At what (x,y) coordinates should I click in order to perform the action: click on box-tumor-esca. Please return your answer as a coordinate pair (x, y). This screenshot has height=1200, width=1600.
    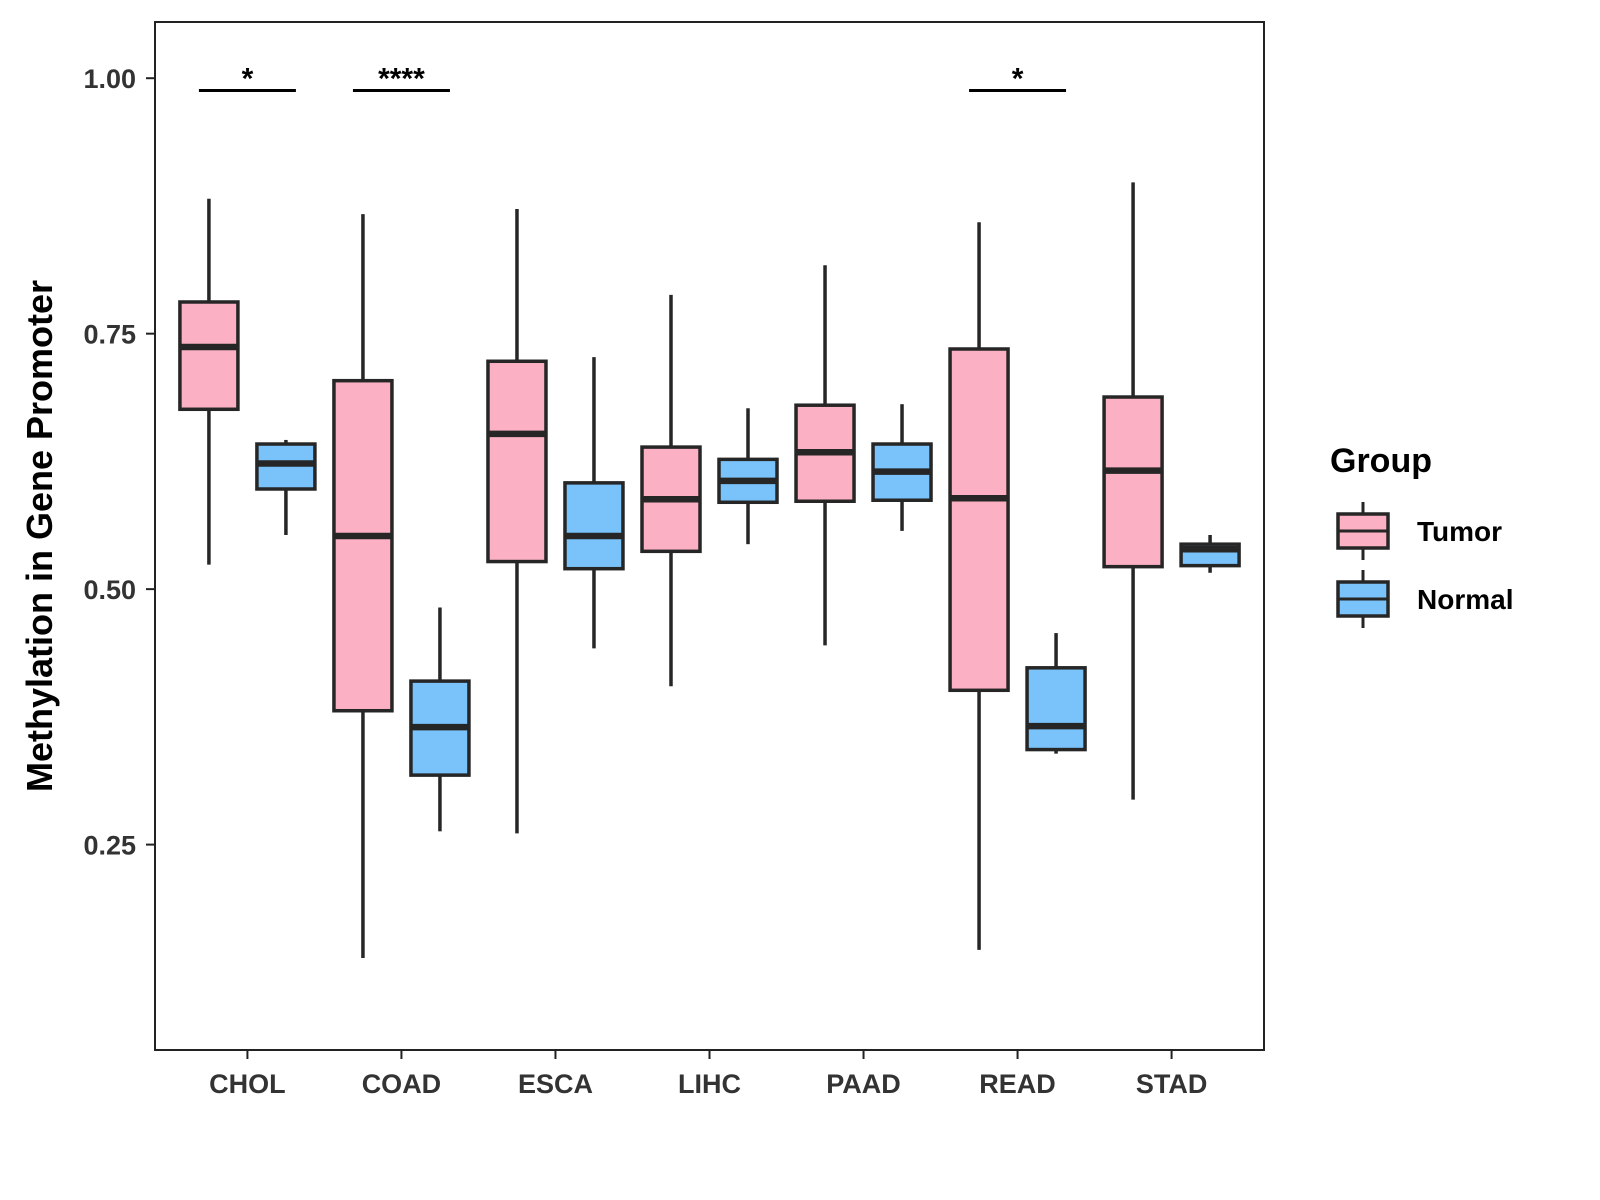
    Looking at the image, I should click on (517, 521).